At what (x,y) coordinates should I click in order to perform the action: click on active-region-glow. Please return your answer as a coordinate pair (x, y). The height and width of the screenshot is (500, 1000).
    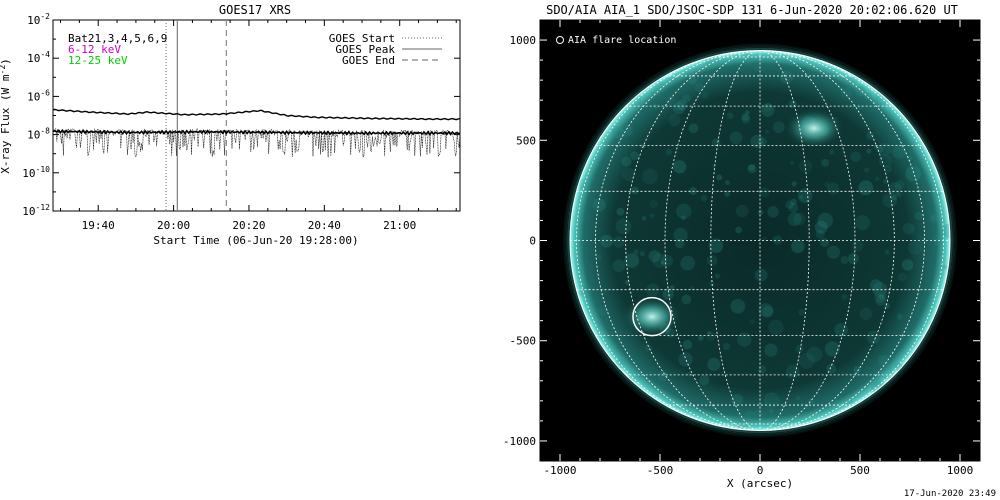
    Looking at the image, I should click on (652, 316).